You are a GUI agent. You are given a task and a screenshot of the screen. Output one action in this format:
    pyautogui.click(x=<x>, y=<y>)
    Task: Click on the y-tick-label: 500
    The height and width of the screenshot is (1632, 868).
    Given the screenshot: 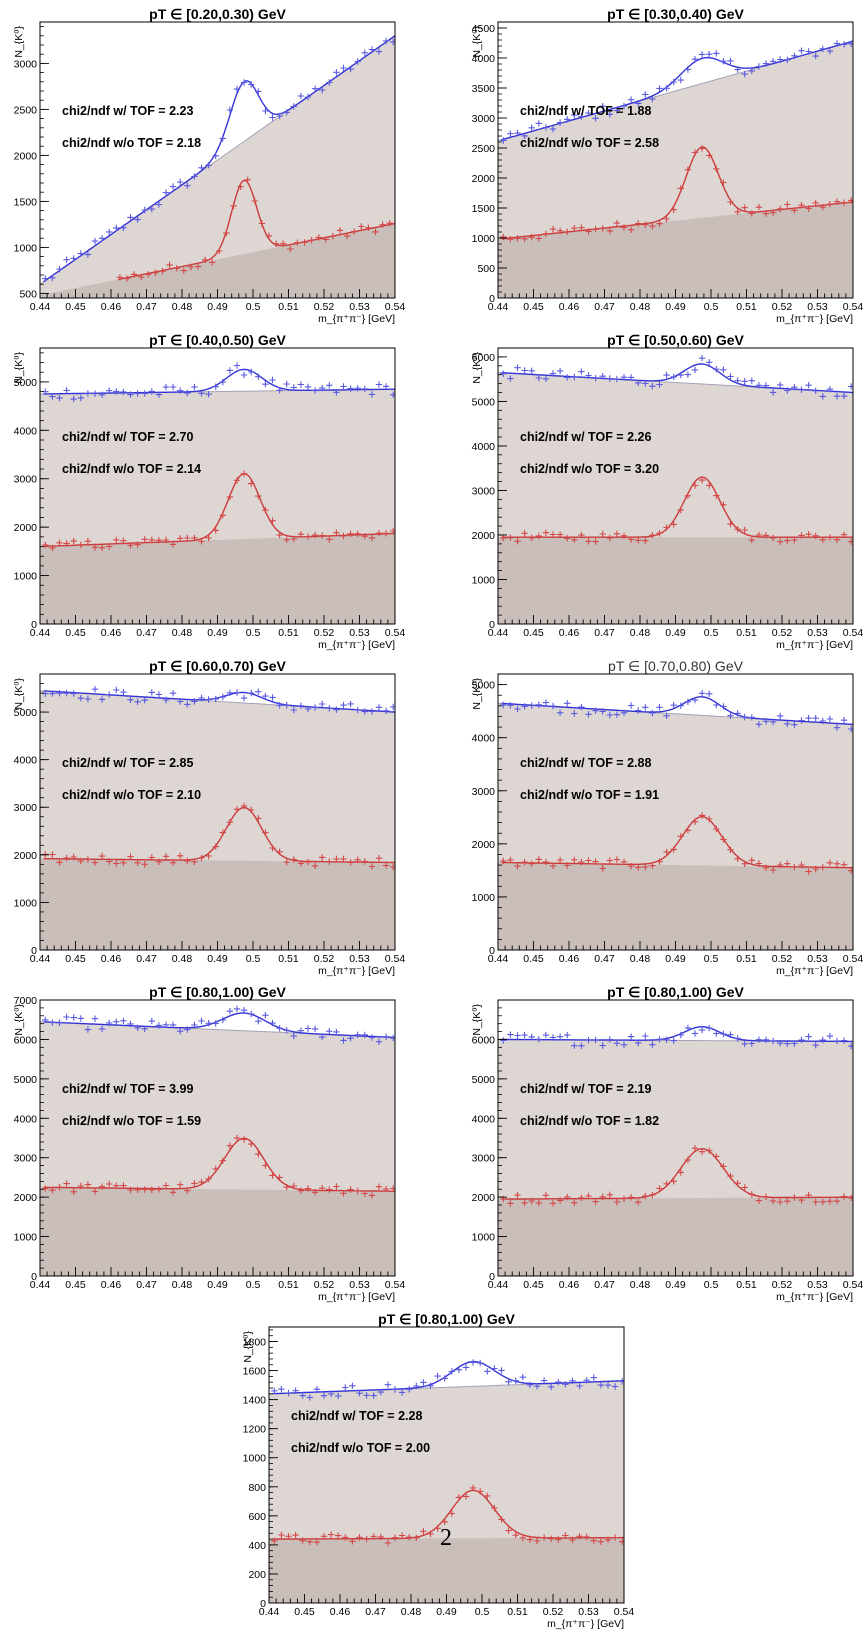 What is the action you would take?
    pyautogui.click(x=28, y=294)
    